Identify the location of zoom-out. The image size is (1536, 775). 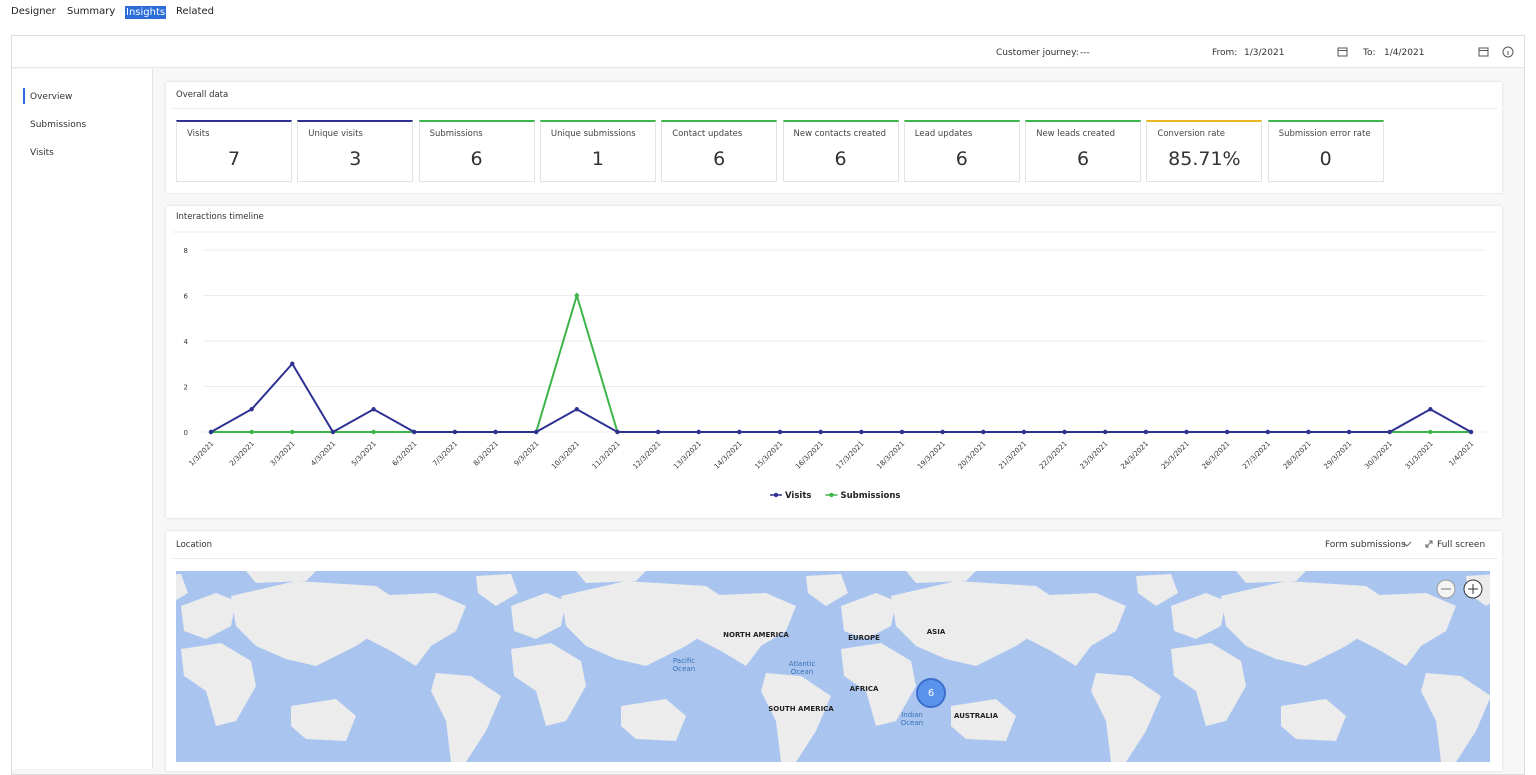
(1446, 589).